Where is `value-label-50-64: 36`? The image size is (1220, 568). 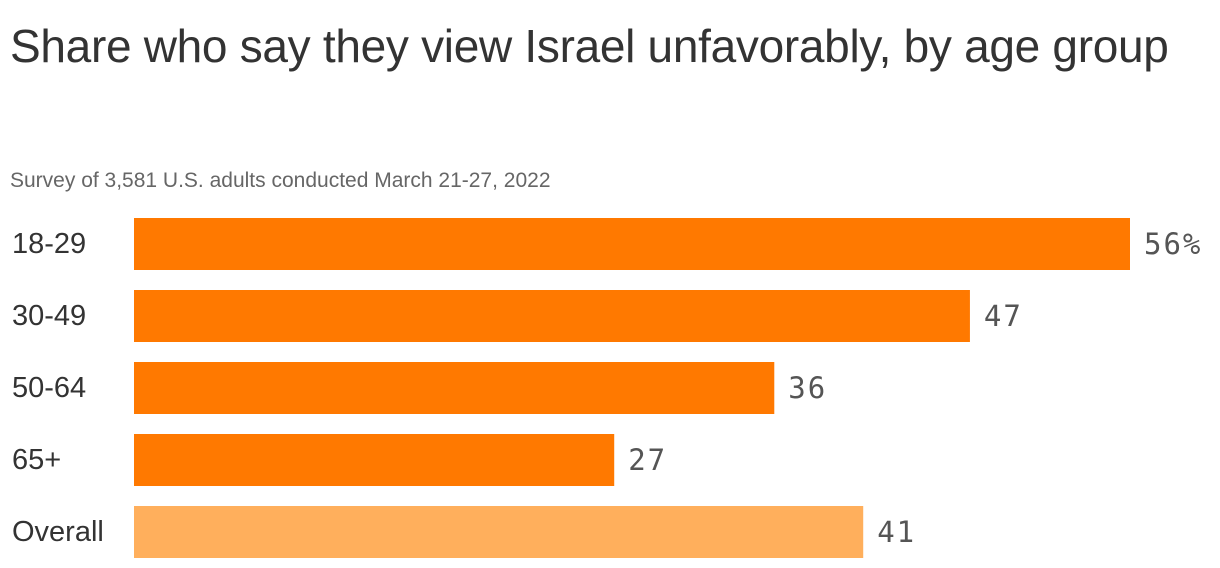 value-label-50-64: 36 is located at coordinates (807, 388).